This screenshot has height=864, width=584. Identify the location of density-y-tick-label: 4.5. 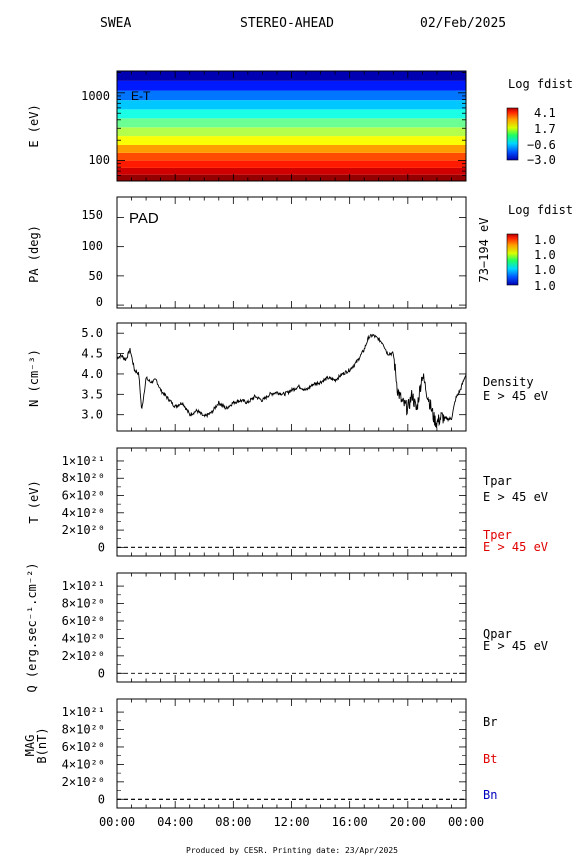
(92, 354).